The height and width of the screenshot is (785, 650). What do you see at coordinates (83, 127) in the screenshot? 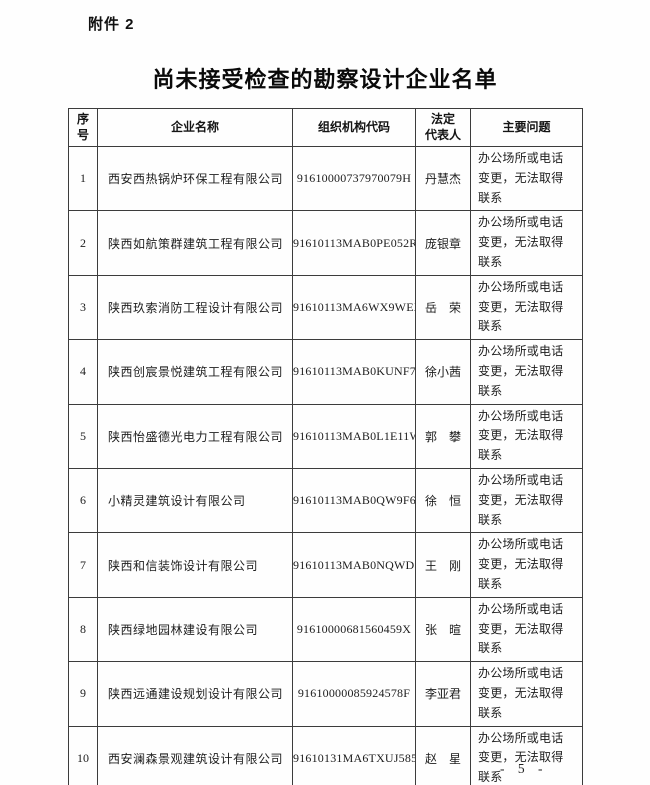
I see `col-header-no: 序 号` at bounding box center [83, 127].